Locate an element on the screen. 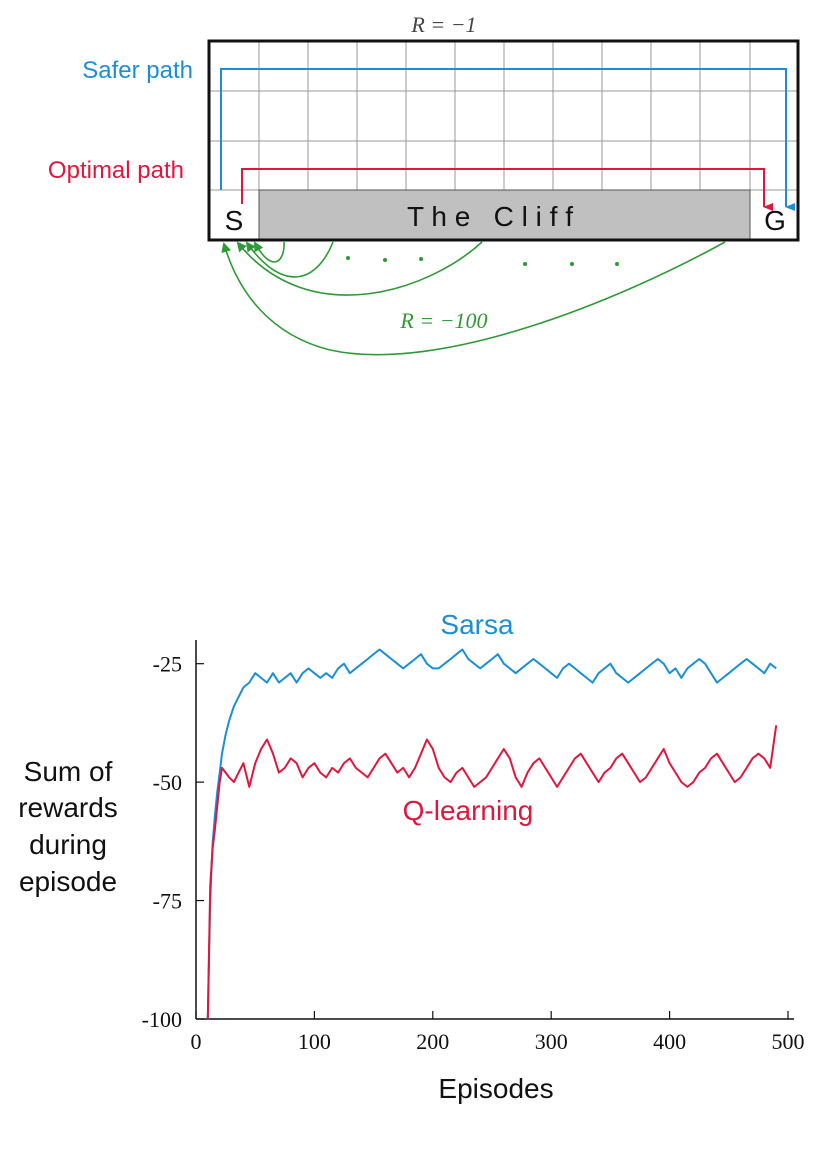 The height and width of the screenshot is (1175, 833). x-tick-label: 0 is located at coordinates (196, 1041).